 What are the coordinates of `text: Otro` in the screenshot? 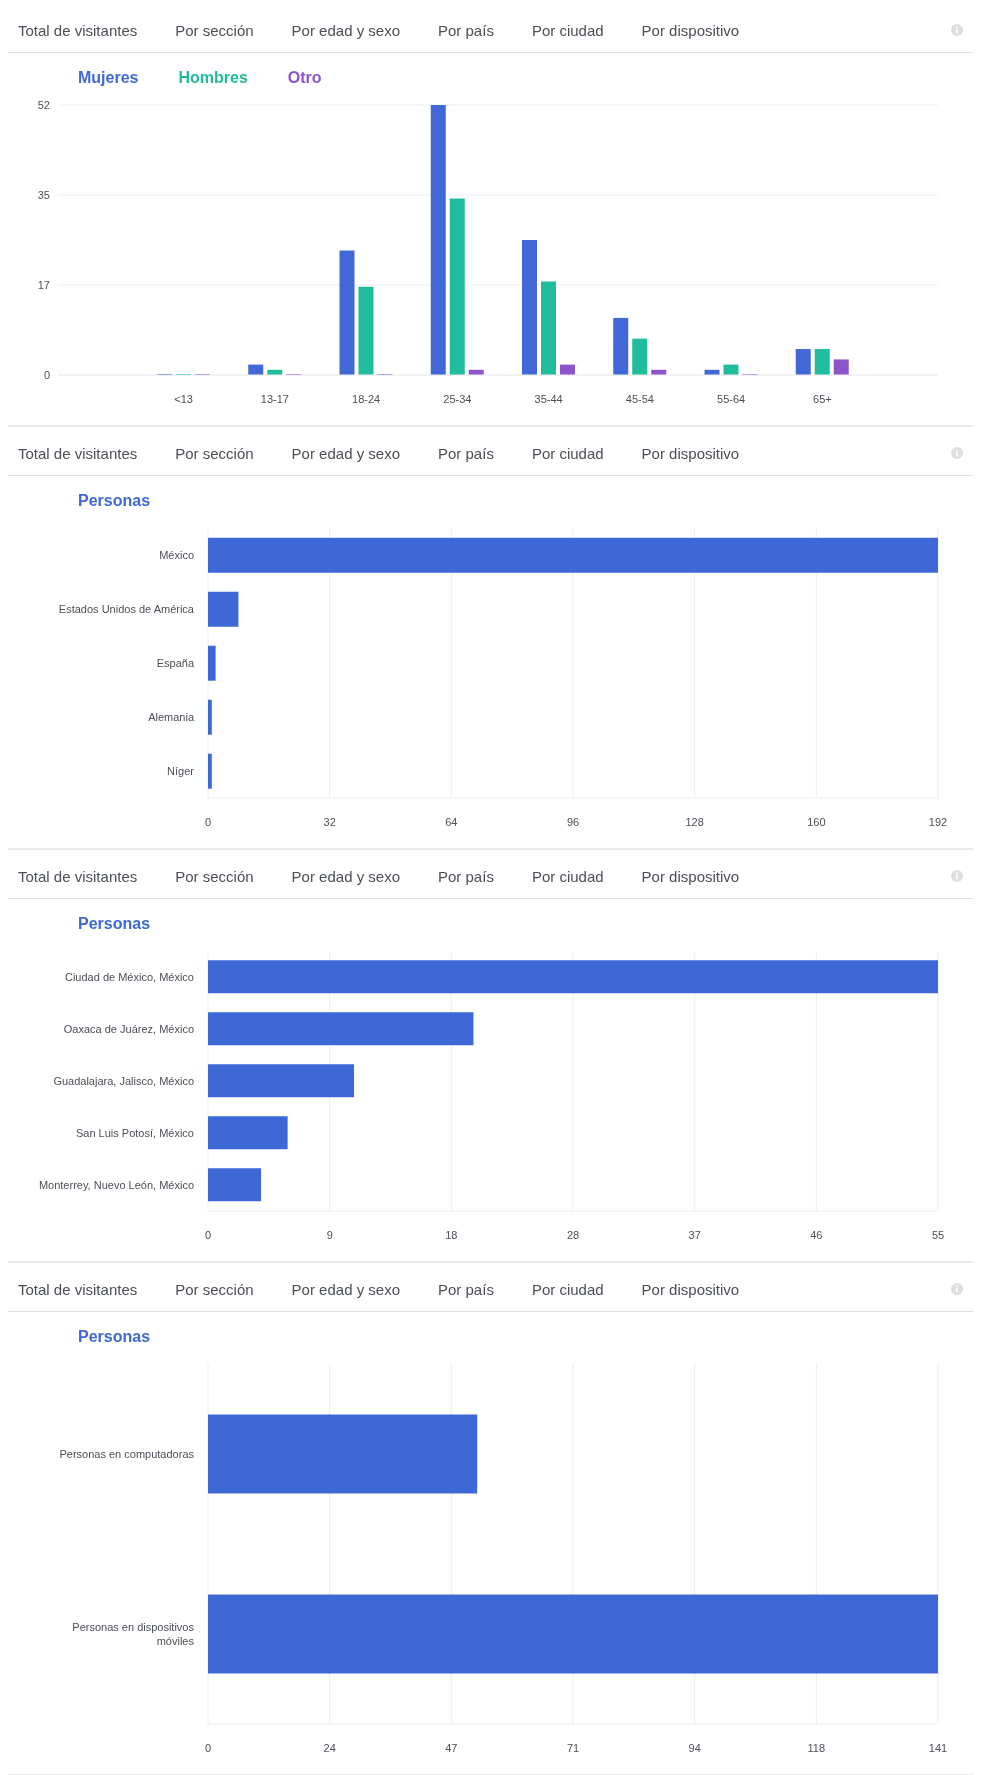 It's located at (304, 78).